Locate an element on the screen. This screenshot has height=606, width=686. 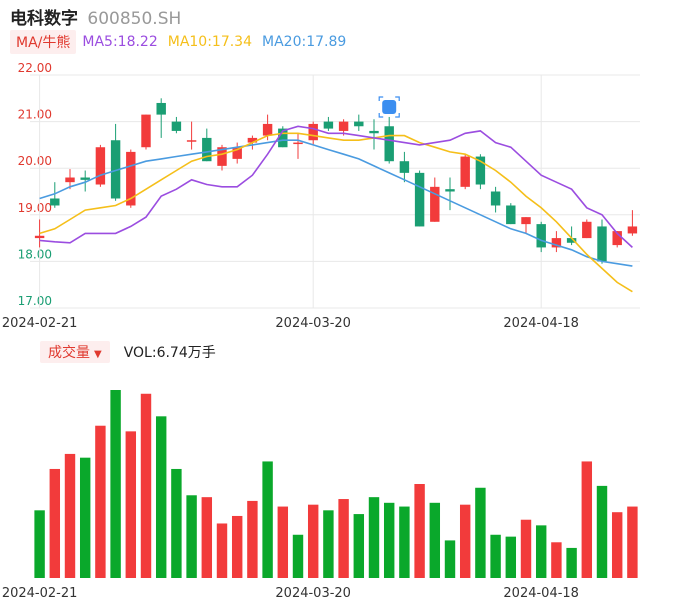
price-tick-label: 18.00 is located at coordinates (35, 254).